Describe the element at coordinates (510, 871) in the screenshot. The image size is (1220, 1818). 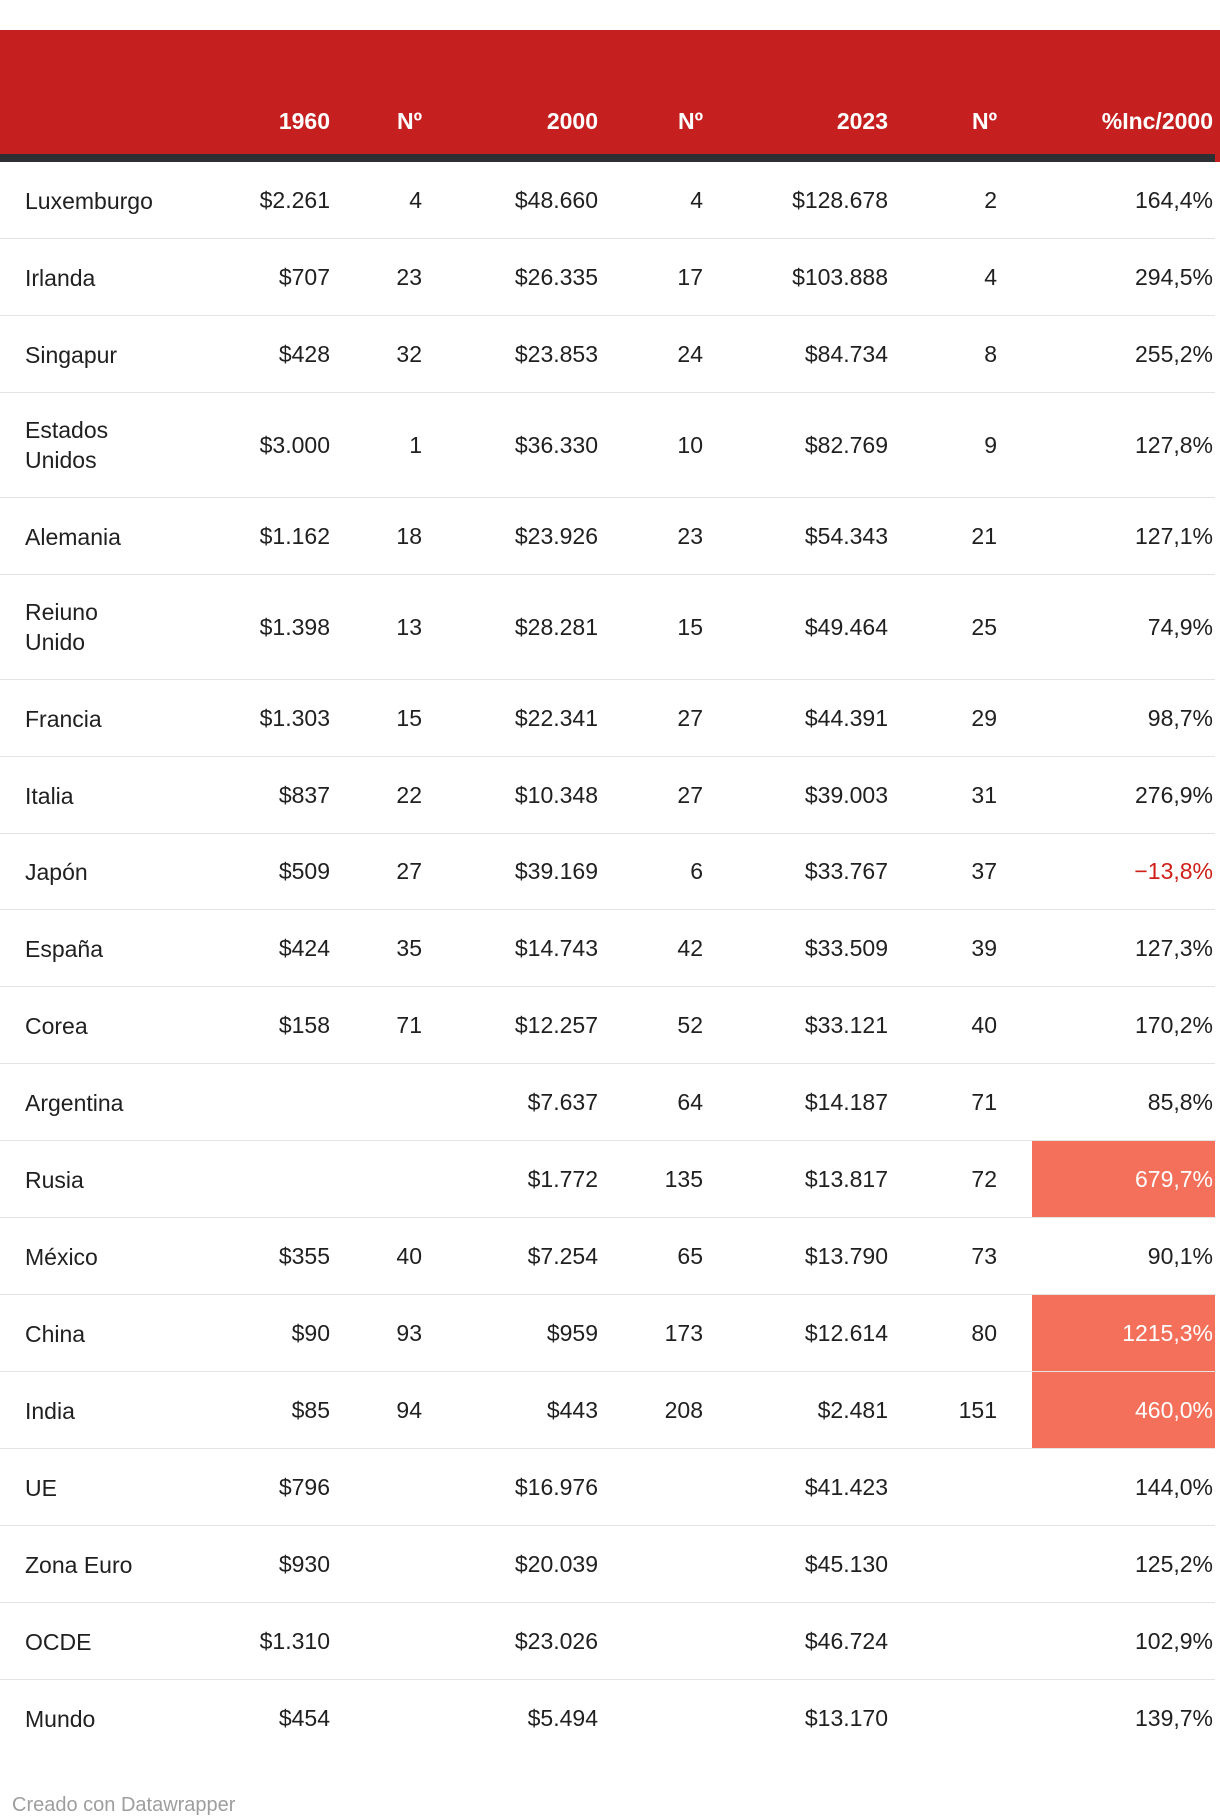
I see `cell-2000: $39.169` at that location.